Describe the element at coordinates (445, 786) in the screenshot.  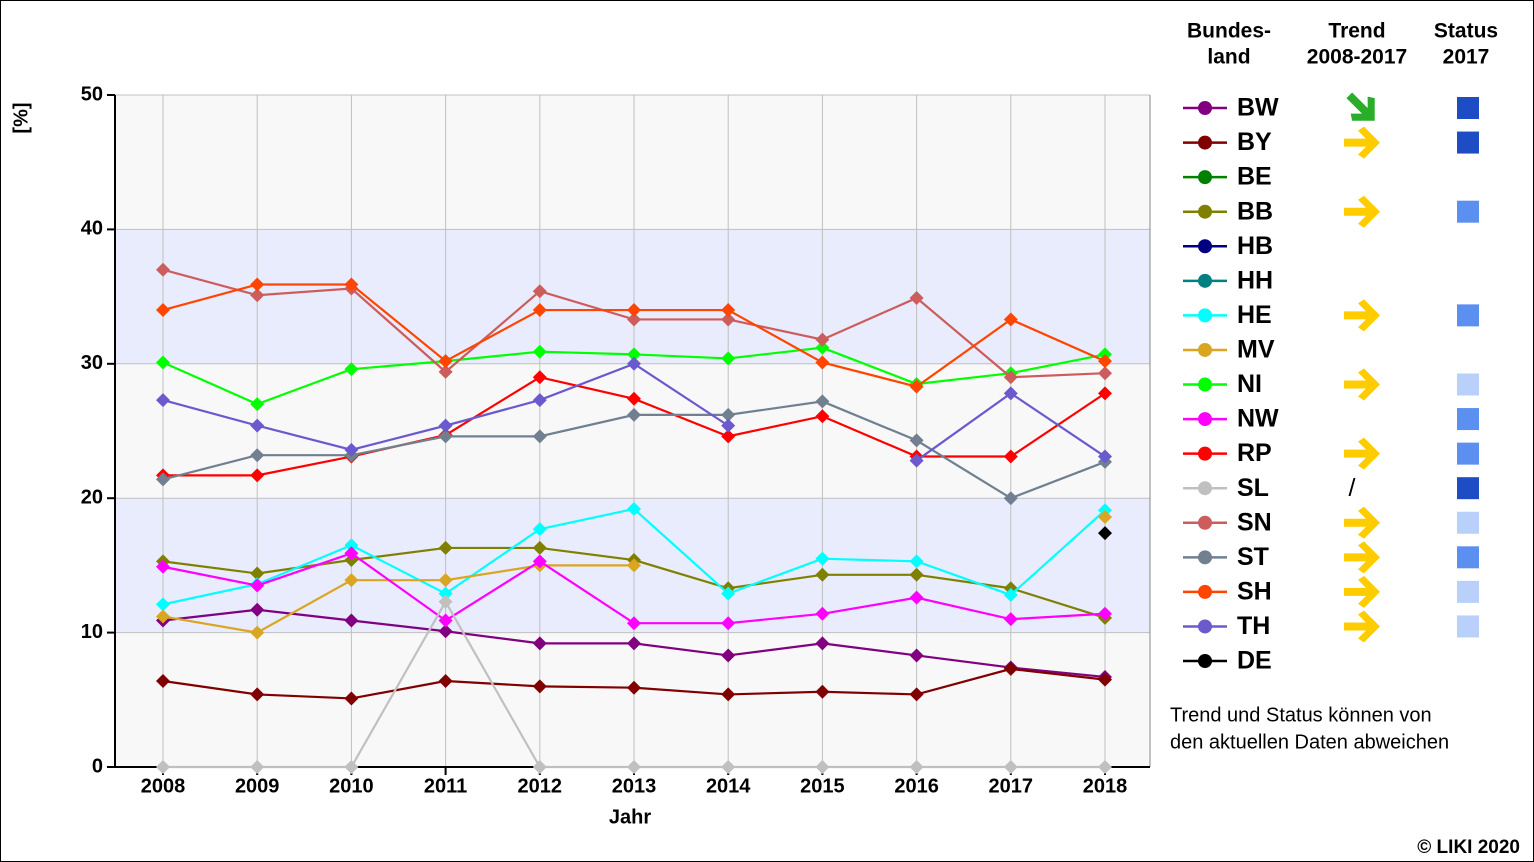
I see `x-tick-label: 2011` at that location.